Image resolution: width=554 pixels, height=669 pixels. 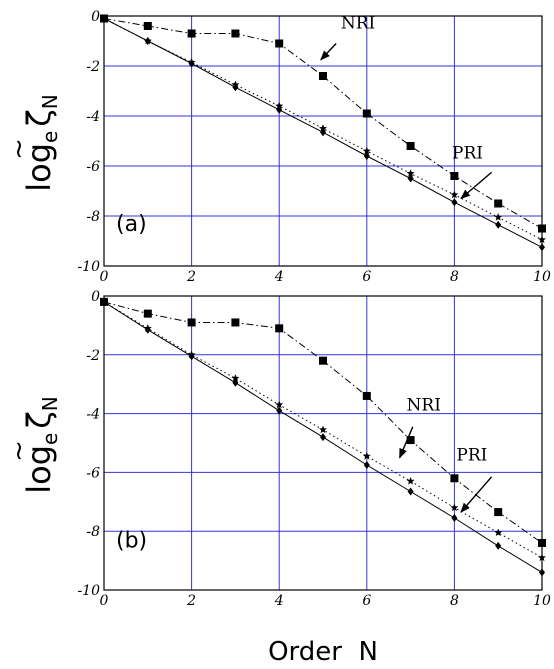 I want to click on x-axis-label: Order N, so click(x=323, y=652).